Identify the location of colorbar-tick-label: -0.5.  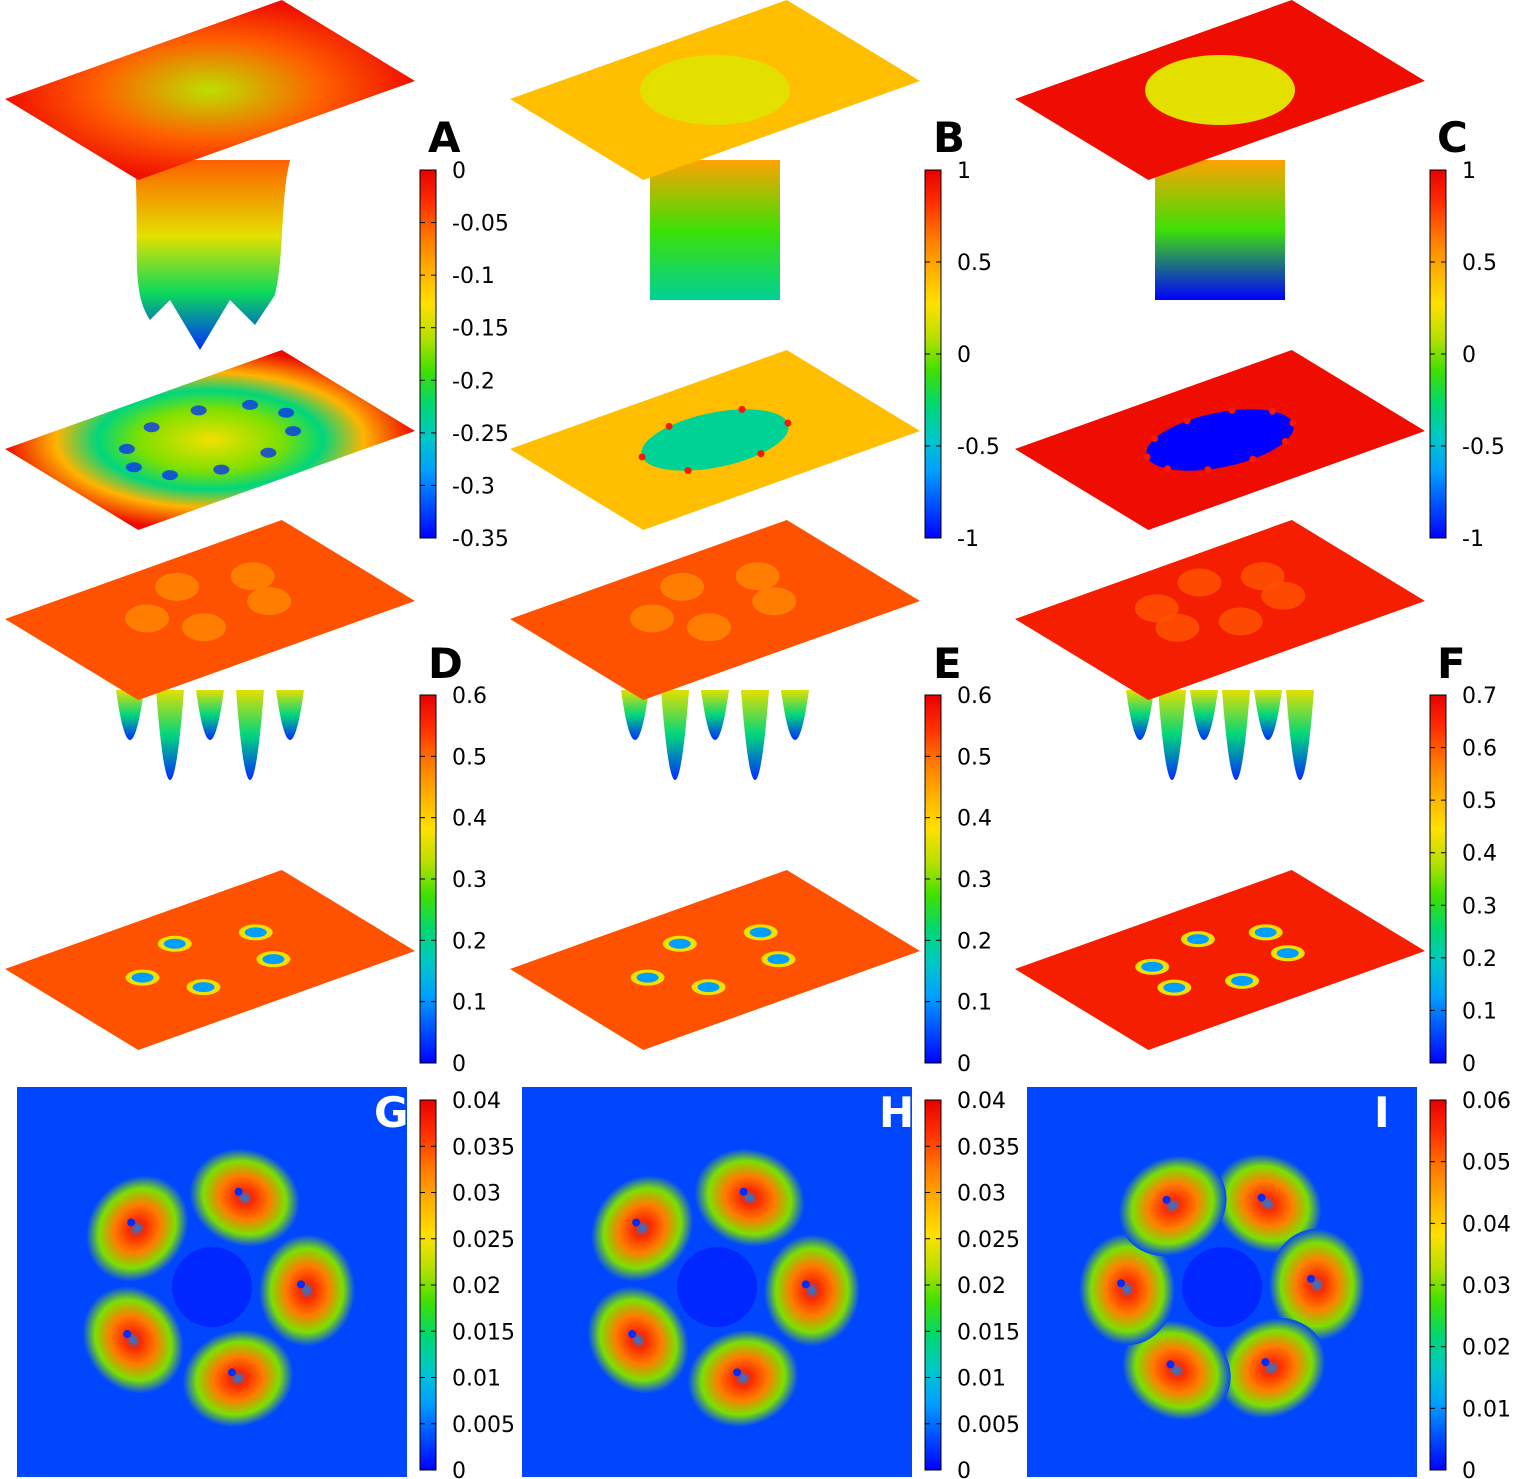
(1483, 447).